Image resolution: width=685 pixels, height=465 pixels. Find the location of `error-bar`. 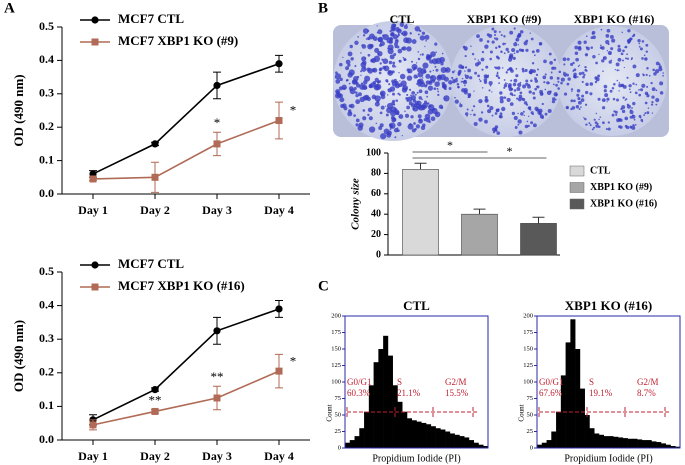

error-bar is located at coordinates (420, 166).